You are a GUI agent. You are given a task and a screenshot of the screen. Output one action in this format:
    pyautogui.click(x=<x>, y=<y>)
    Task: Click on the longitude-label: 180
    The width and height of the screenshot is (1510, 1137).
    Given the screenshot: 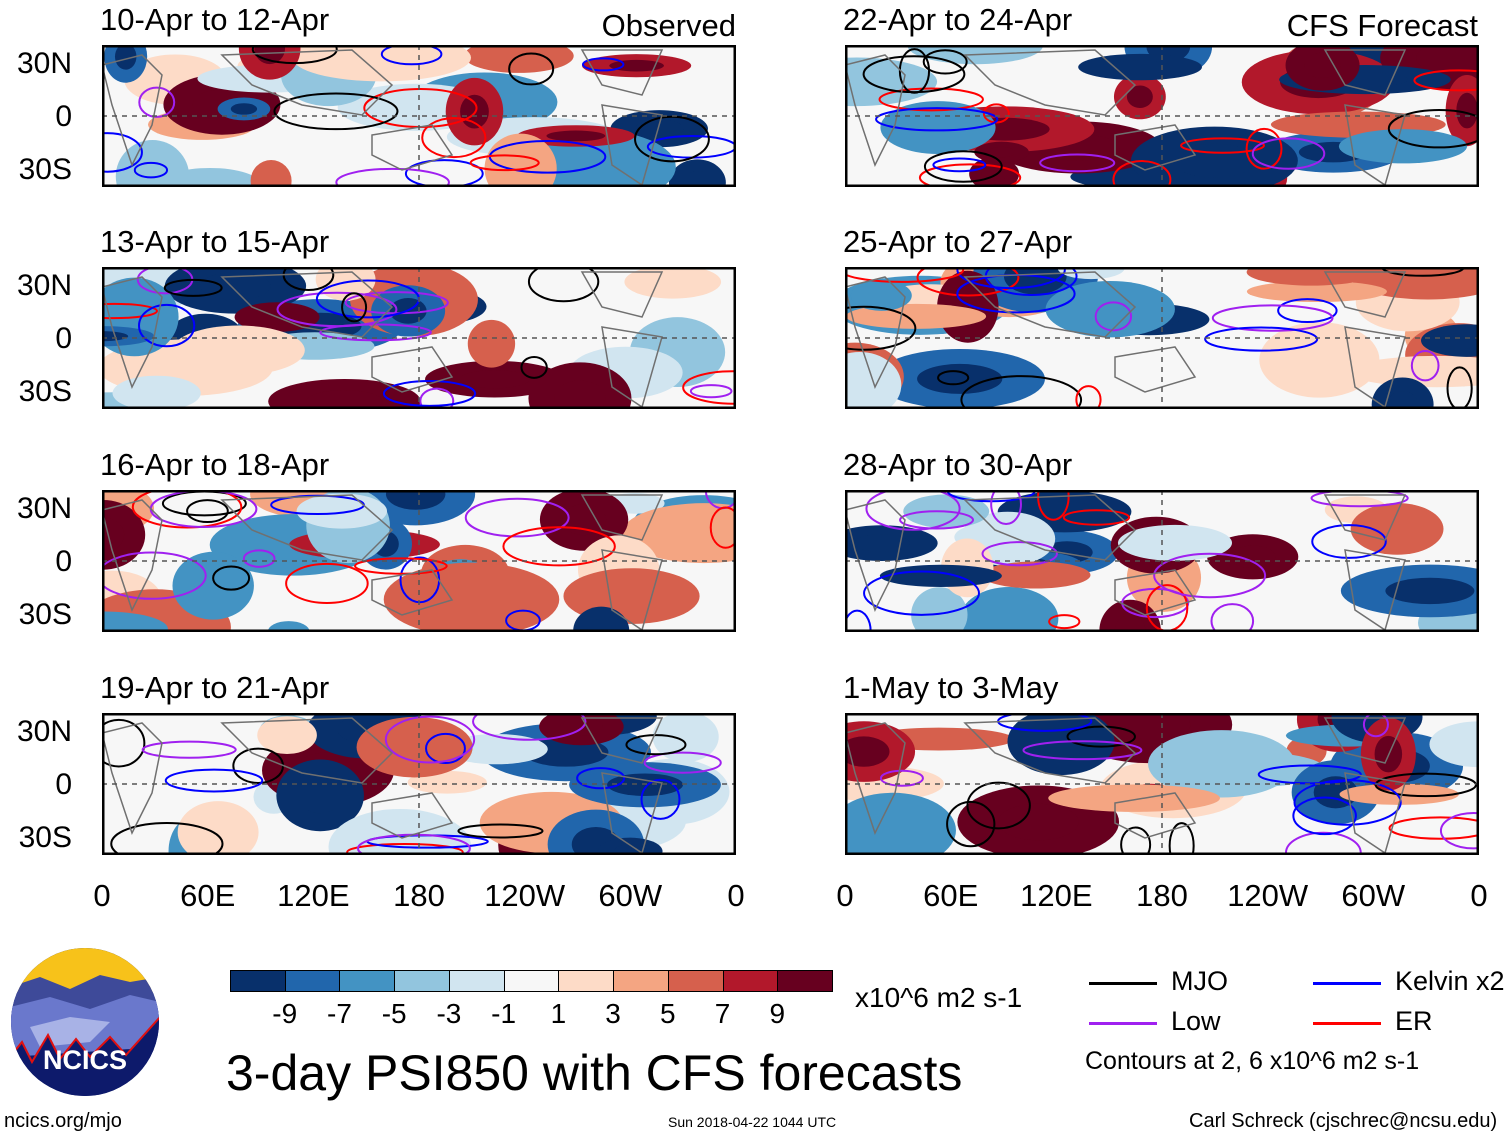 What is the action you would take?
    pyautogui.click(x=419, y=895)
    